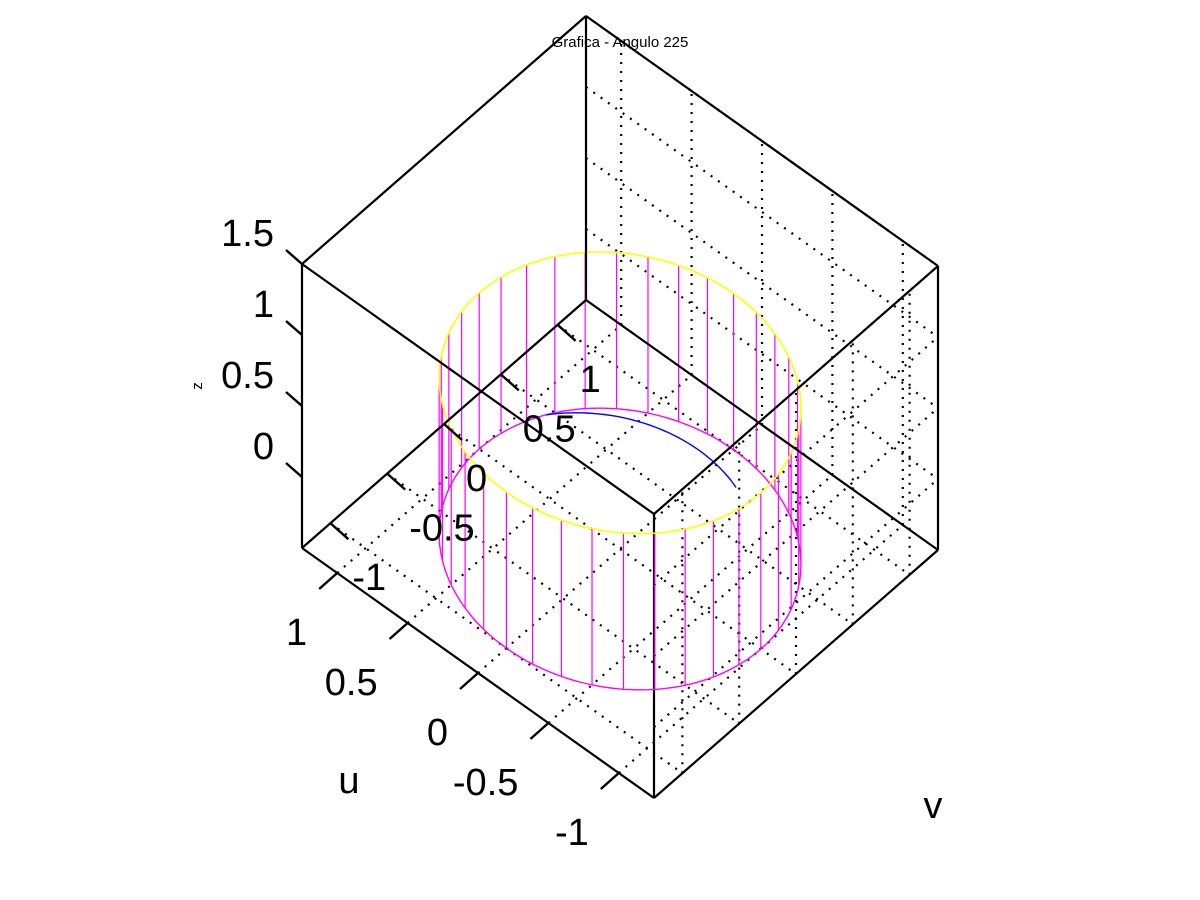  What do you see at coordinates (247, 234) in the screenshot?
I see `z-tick-label: 1.5` at bounding box center [247, 234].